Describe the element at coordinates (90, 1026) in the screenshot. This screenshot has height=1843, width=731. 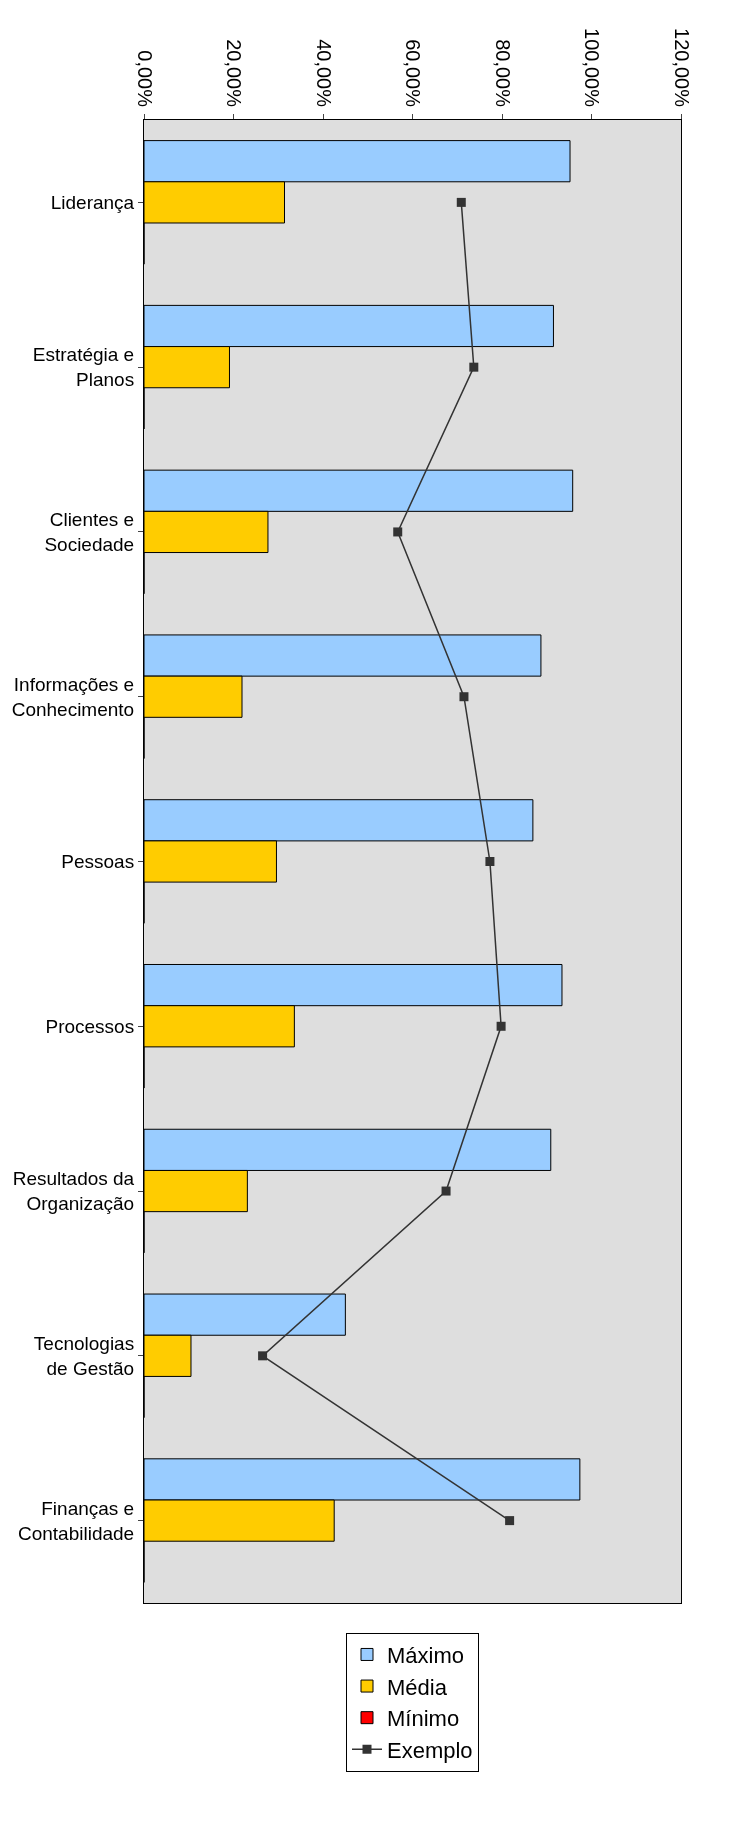
I see `y-tick-label: Processos` at that location.